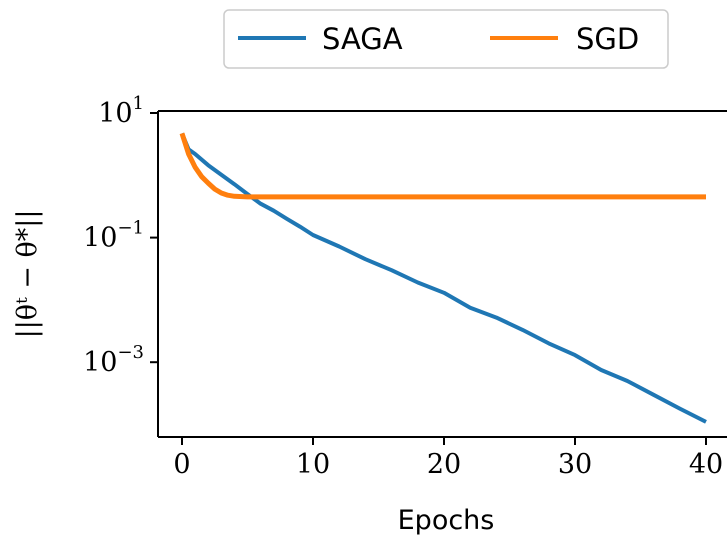 This screenshot has height=536, width=727. I want to click on y-tick-label: 10⁻³, so click(113, 360).